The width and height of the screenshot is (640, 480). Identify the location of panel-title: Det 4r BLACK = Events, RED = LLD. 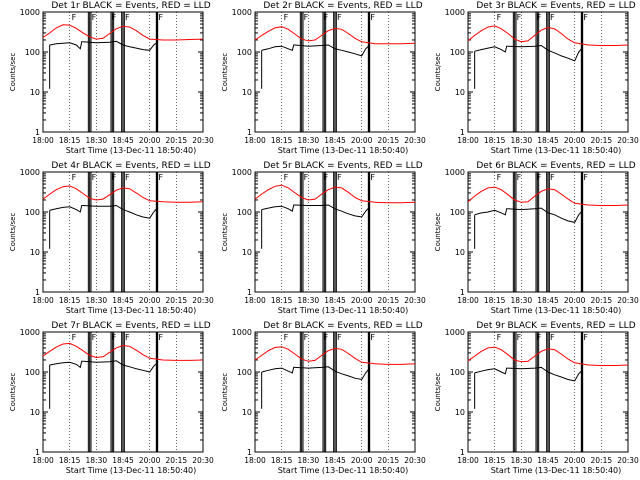
(130, 166).